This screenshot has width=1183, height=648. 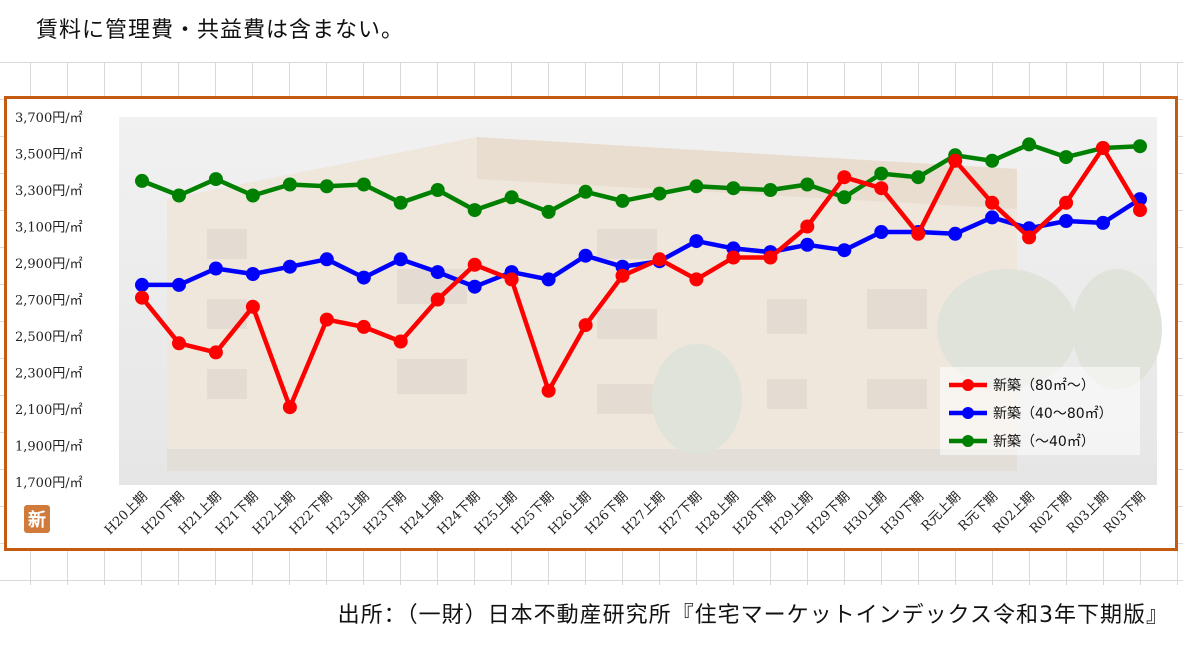 What do you see at coordinates (49, 374) in the screenshot?
I see `y-tick-label: 2,300円/㎡` at bounding box center [49, 374].